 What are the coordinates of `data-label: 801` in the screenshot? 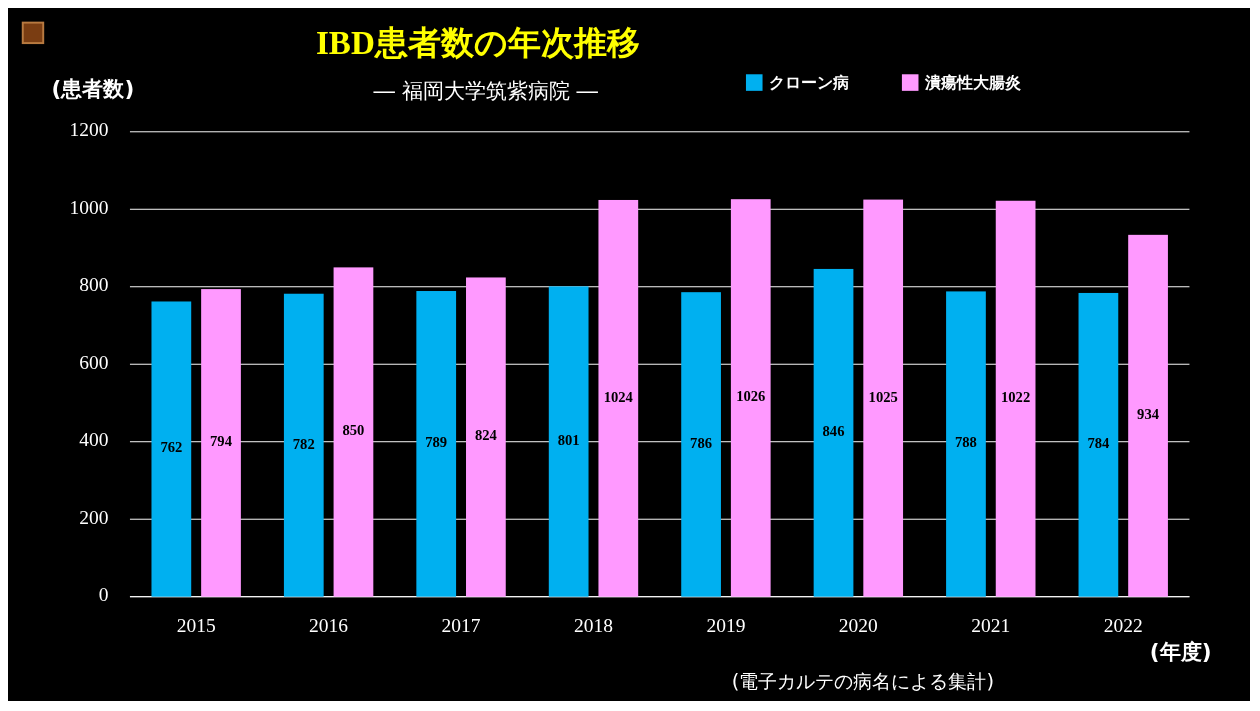 It's located at (568, 439).